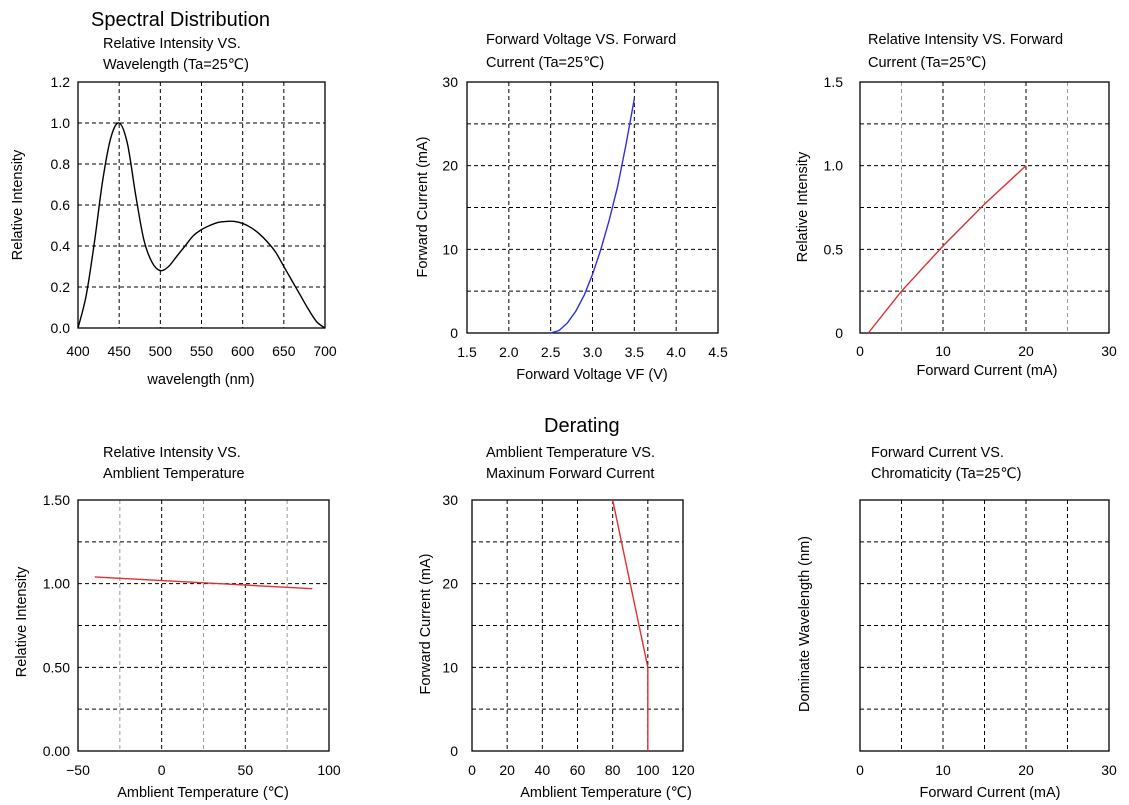 The width and height of the screenshot is (1129, 805). Describe the element at coordinates (578, 770) in the screenshot. I see `x-tick-label: 60` at that location.